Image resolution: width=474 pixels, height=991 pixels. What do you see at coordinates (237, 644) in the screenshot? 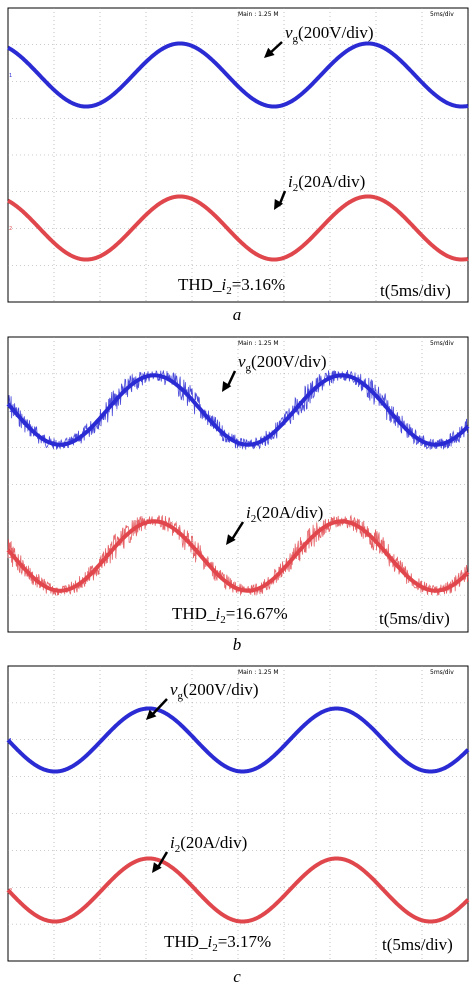
I see `panel-caption: b` at bounding box center [237, 644].